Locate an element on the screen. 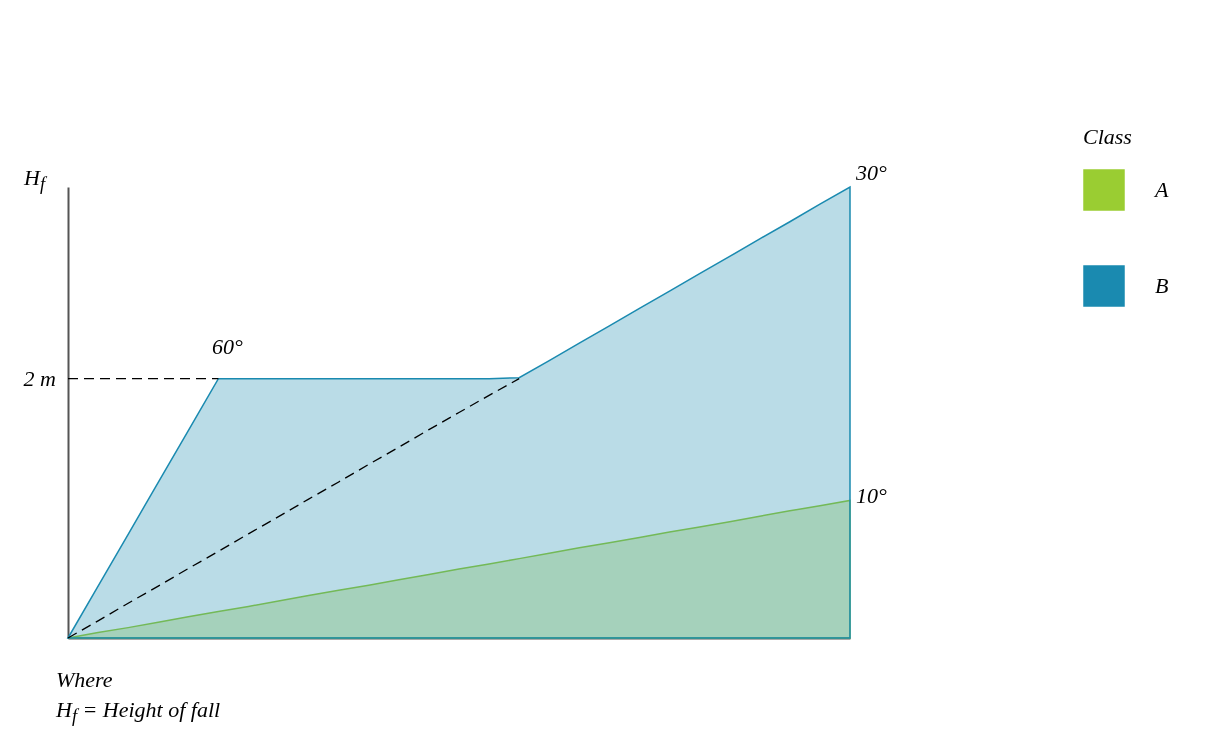 This screenshot has height=729, width=1228. annotation: 60° is located at coordinates (227, 347).